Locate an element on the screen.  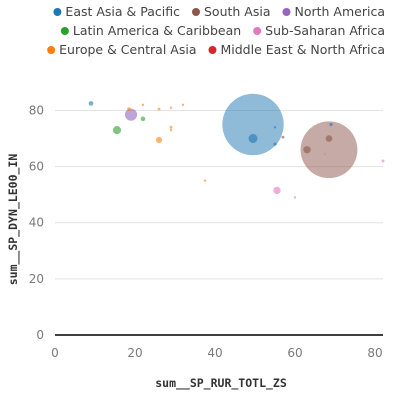
y-axis-ticks: 0 20 40 60 80 is located at coordinates (36, 222).